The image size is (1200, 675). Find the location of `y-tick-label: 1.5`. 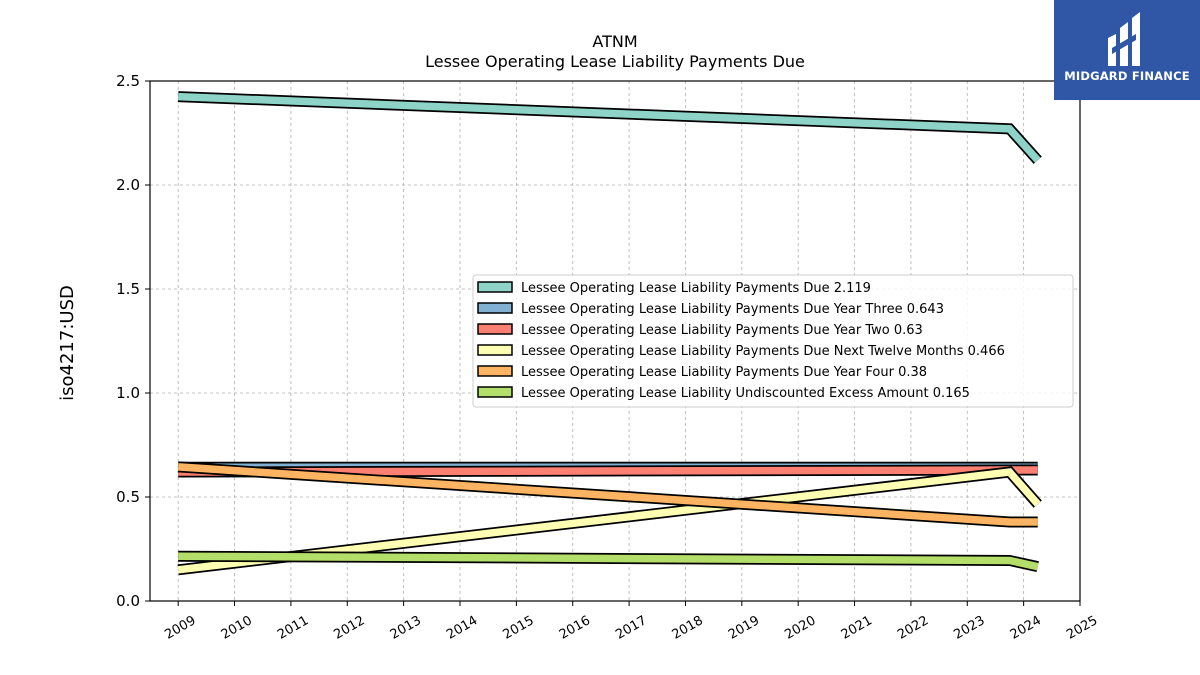

y-tick-label: 1.5 is located at coordinates (128, 289).